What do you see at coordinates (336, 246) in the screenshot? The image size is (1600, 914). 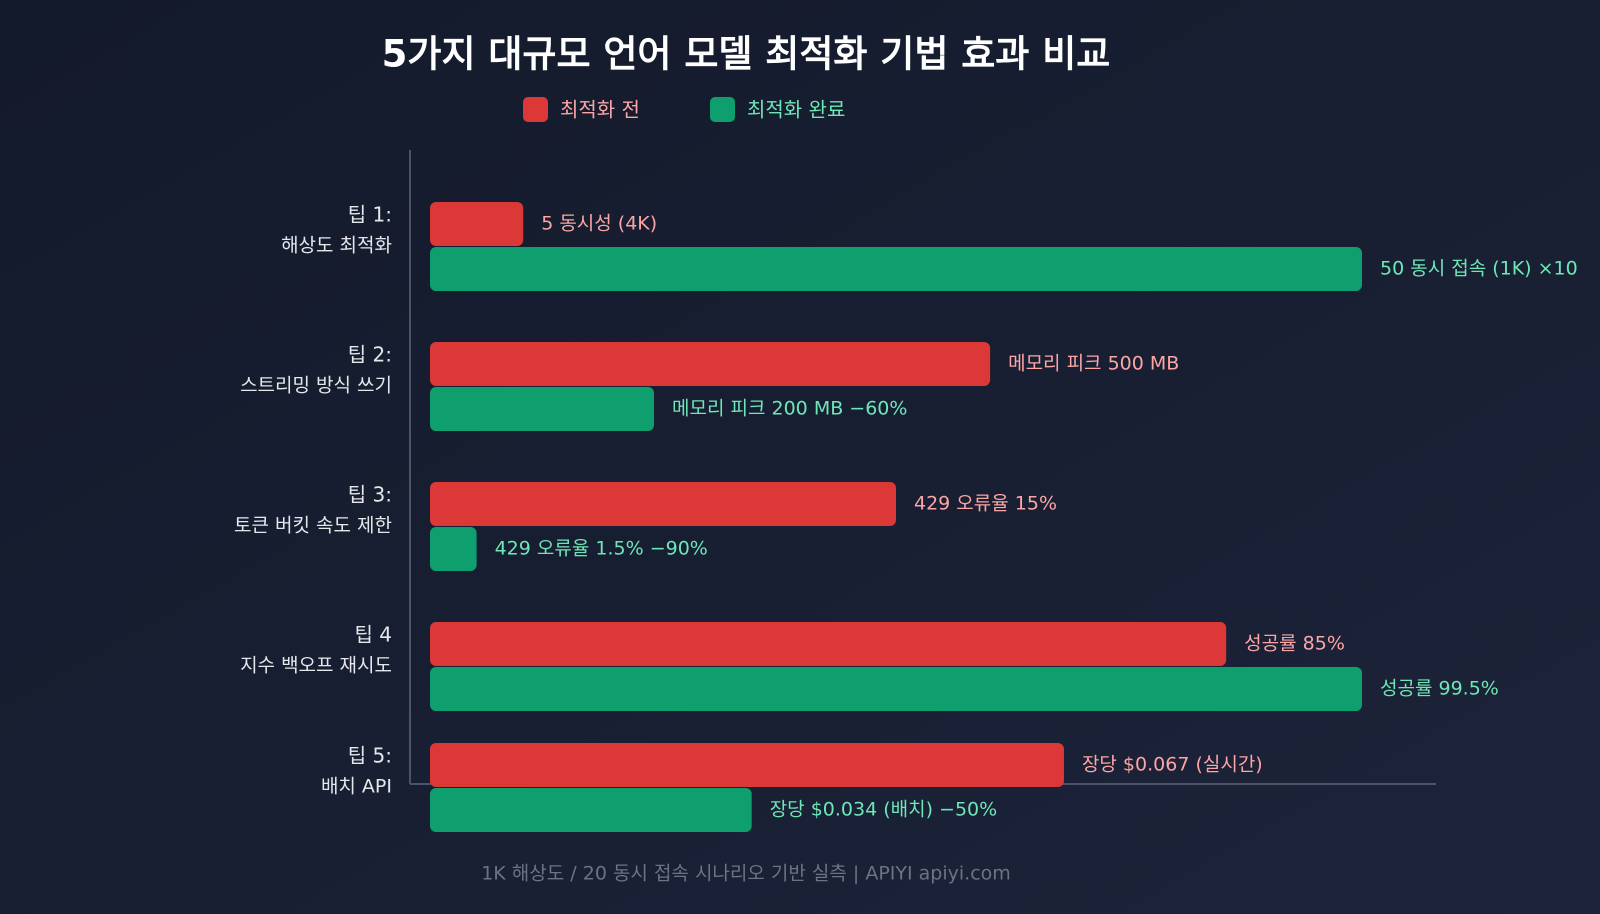 I see `category-label: 해상도 최적화` at bounding box center [336, 246].